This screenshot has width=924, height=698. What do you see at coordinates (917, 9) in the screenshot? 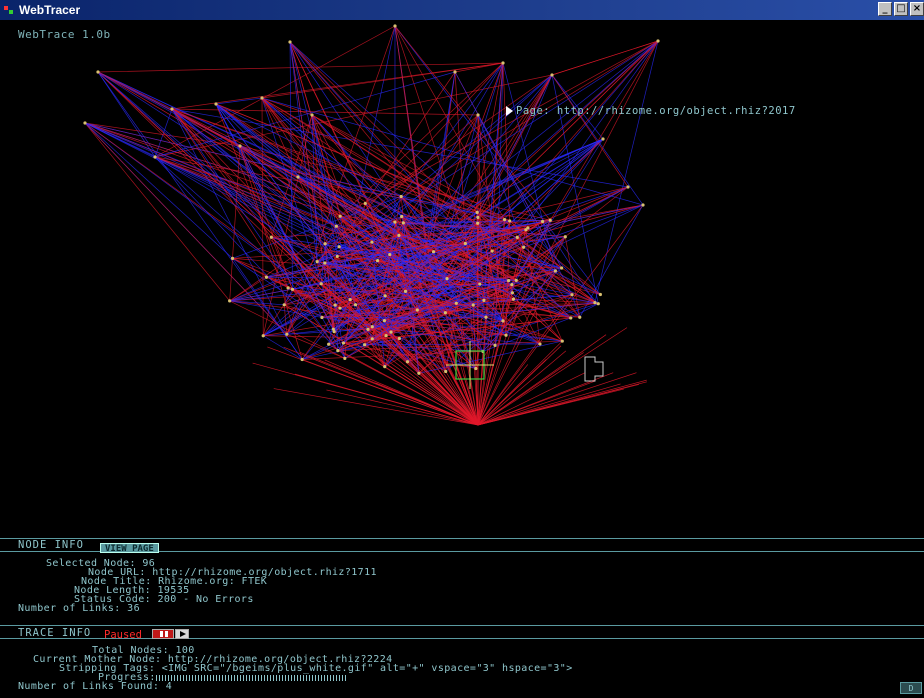
I see `close-button: ×` at bounding box center [917, 9].